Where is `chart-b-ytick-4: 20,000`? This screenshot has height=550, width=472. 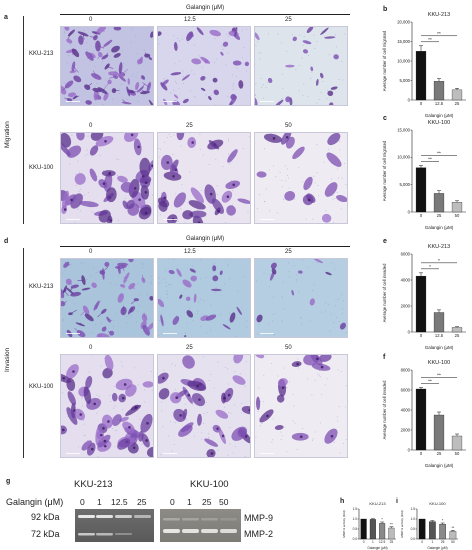
chart-b-ytick-4: 20,000 is located at coordinates (403, 21).